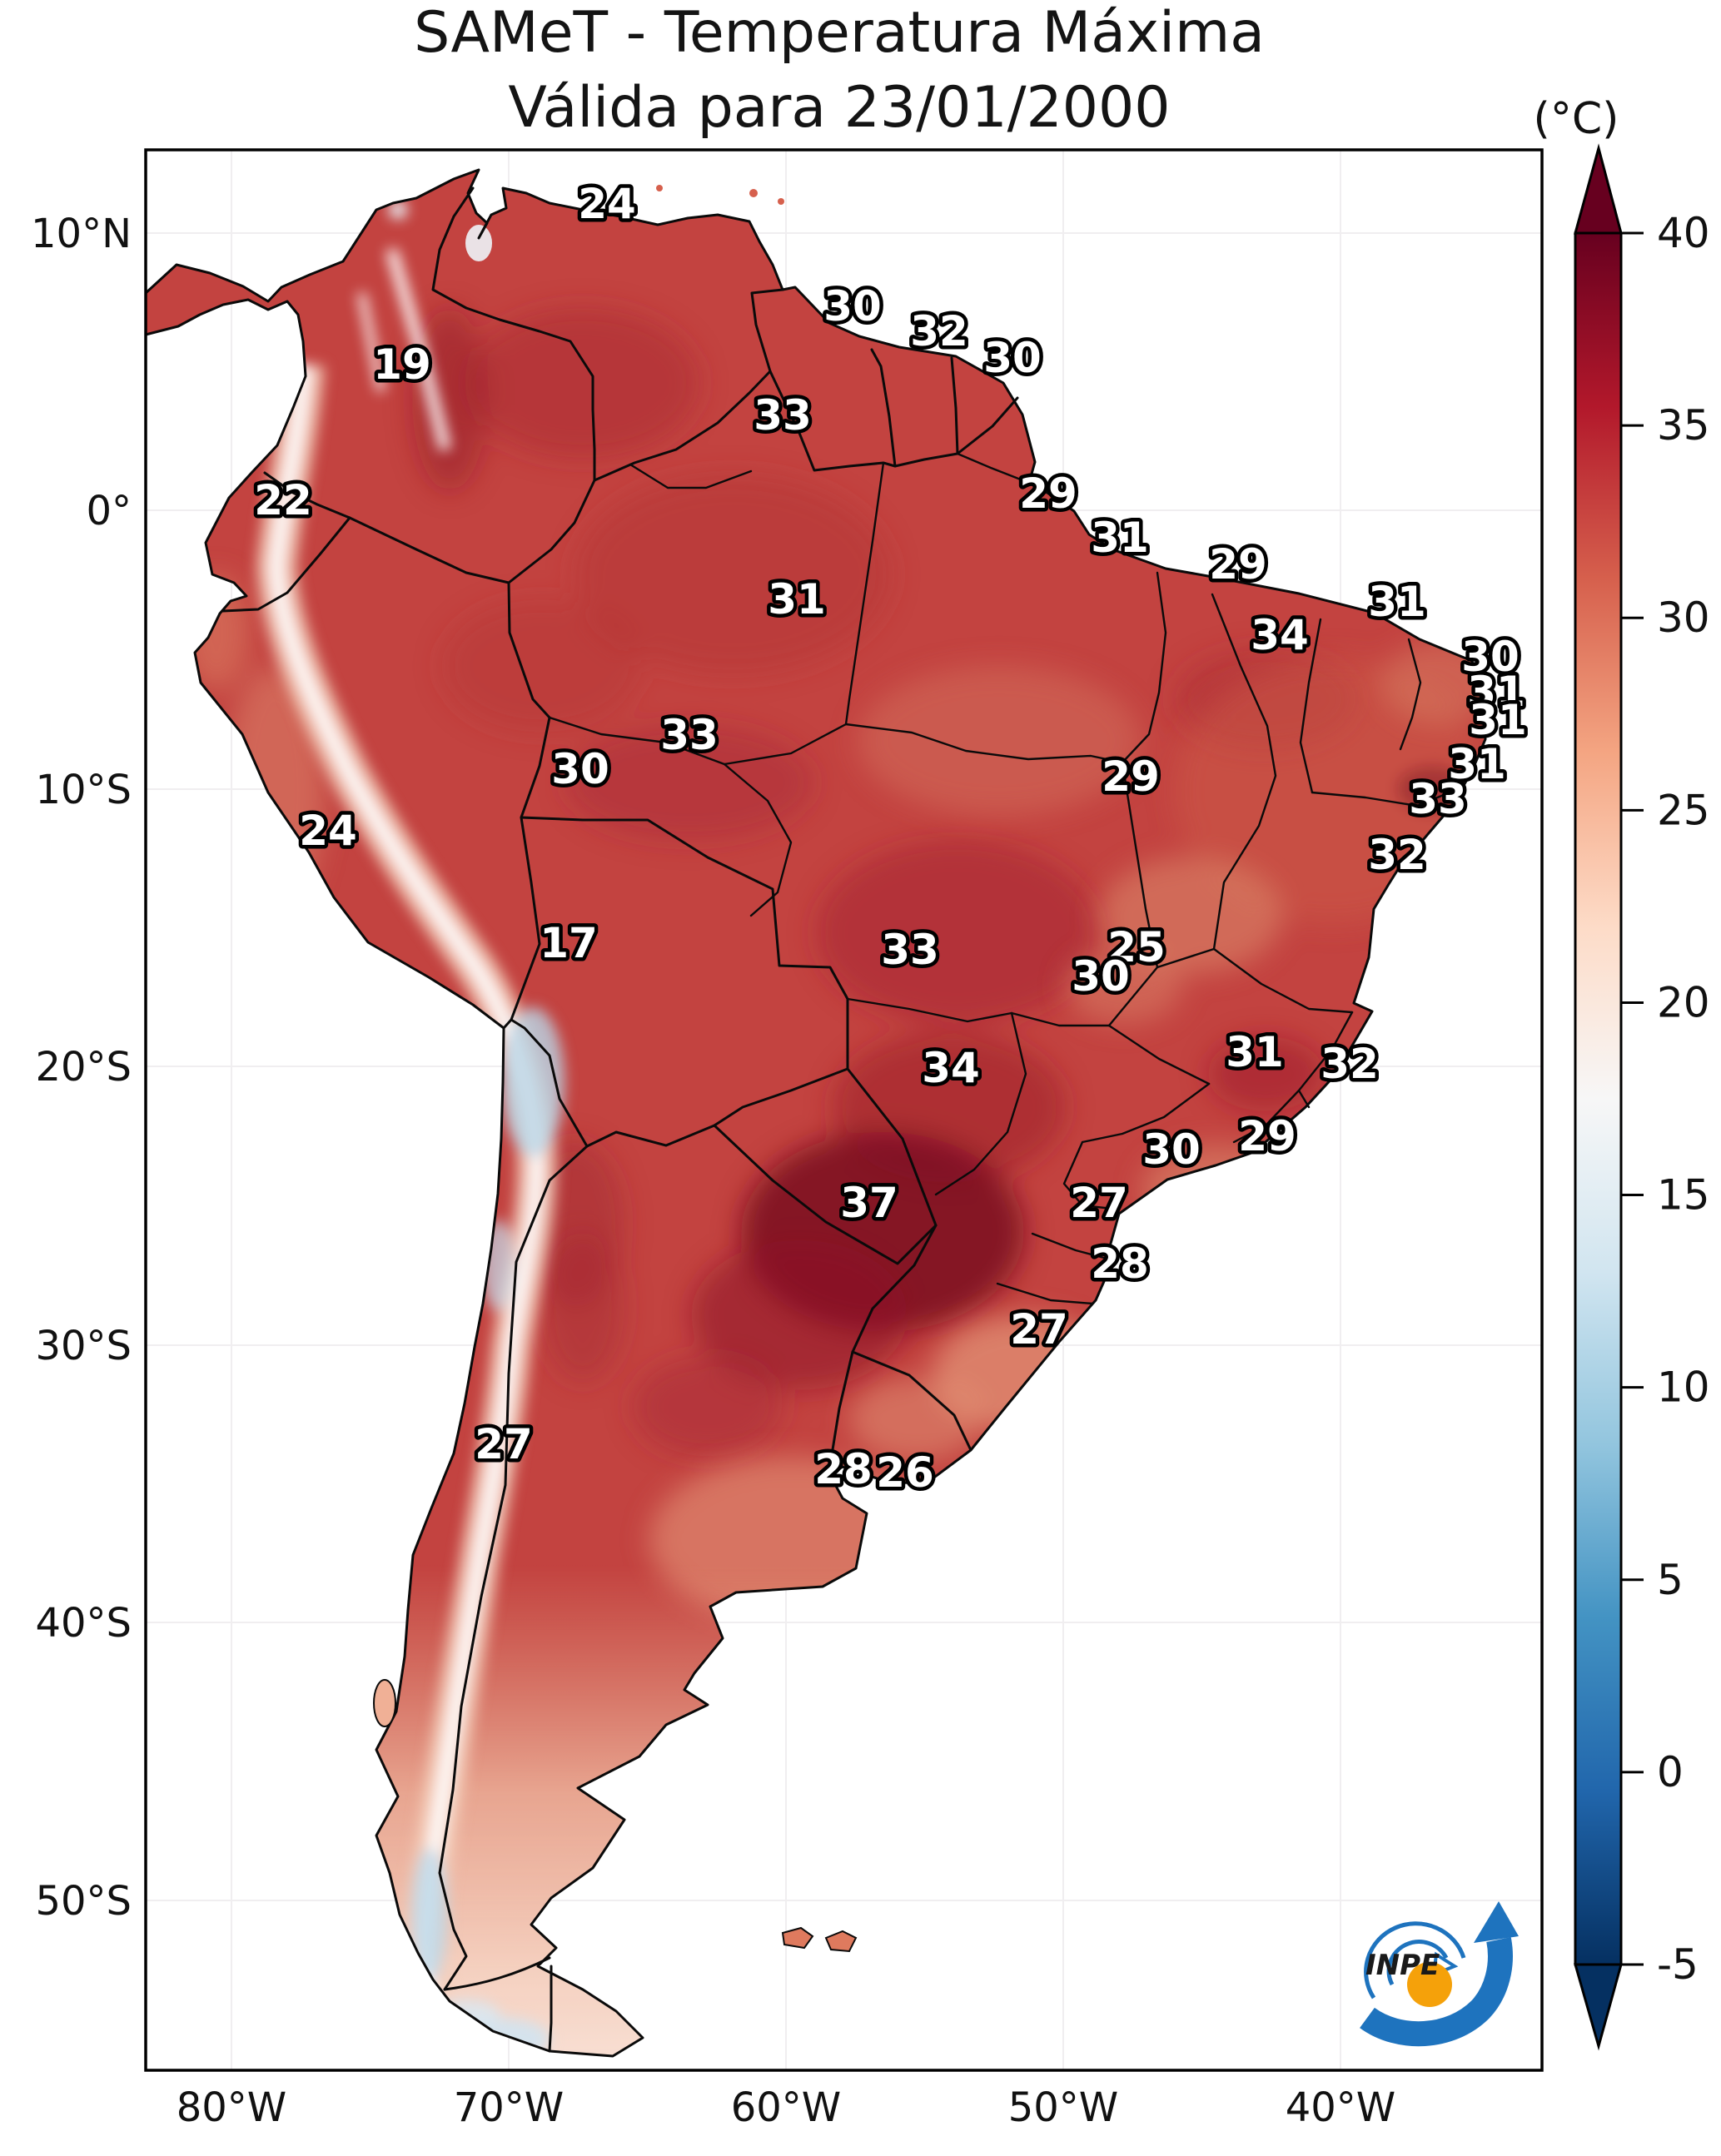 This screenshot has width=1721, height=2156. What do you see at coordinates (83, 1623) in the screenshot?
I see `lat-tick-label: 40°S` at bounding box center [83, 1623].